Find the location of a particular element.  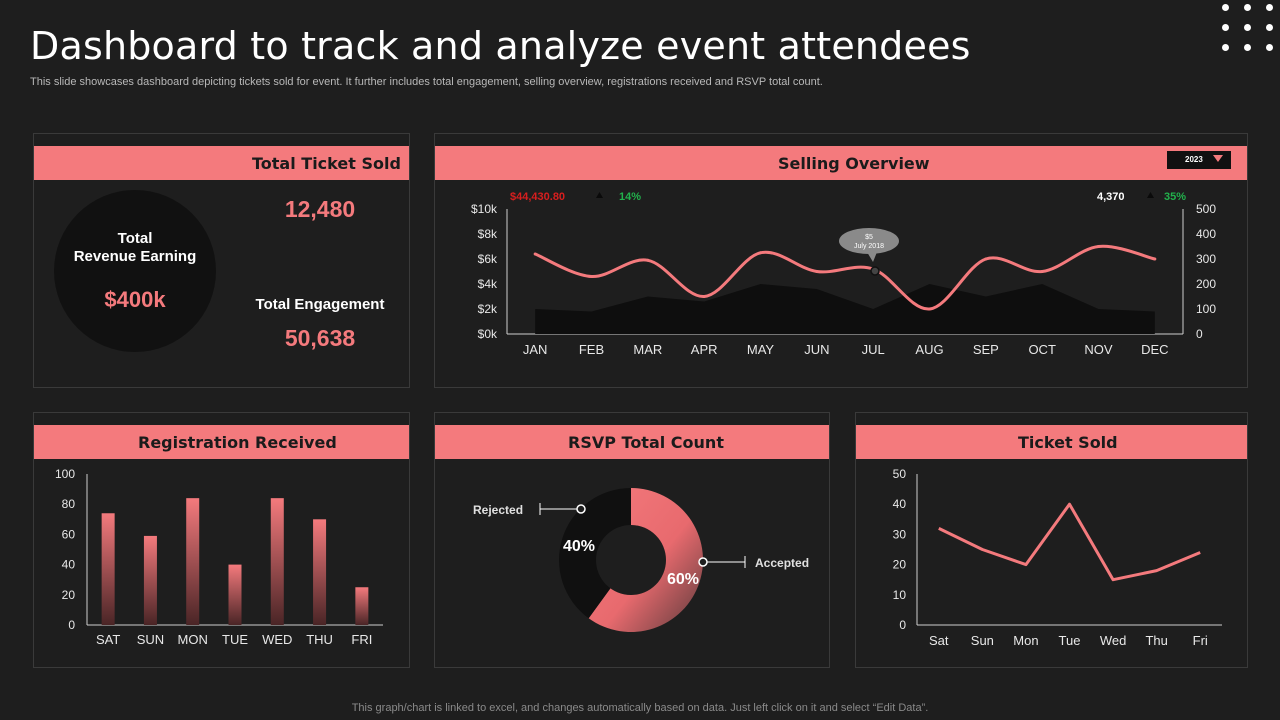

tooltip-value: $5 is located at coordinates (869, 237).